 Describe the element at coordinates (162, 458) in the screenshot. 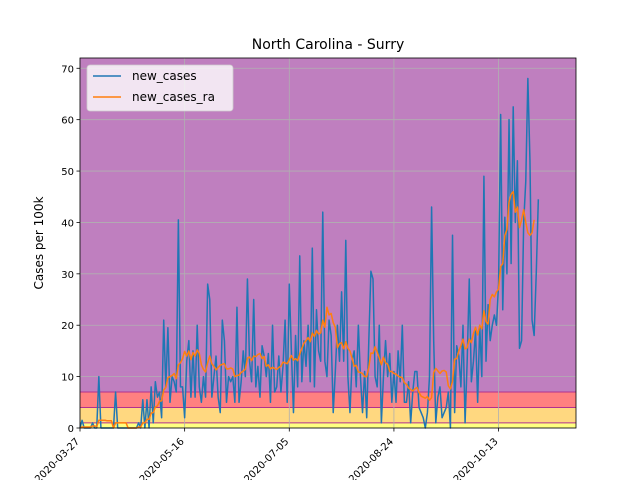

I see `x-tick-label: 2020-05-16` at that location.